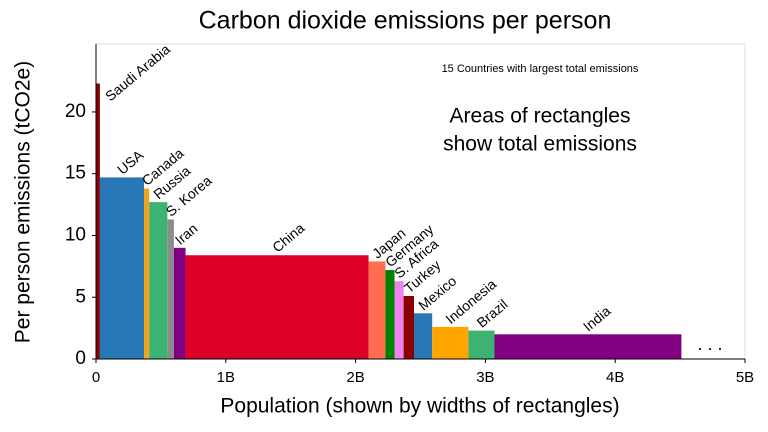  Describe the element at coordinates (75, 234) in the screenshot. I see `y-tick-label: 10` at that location.